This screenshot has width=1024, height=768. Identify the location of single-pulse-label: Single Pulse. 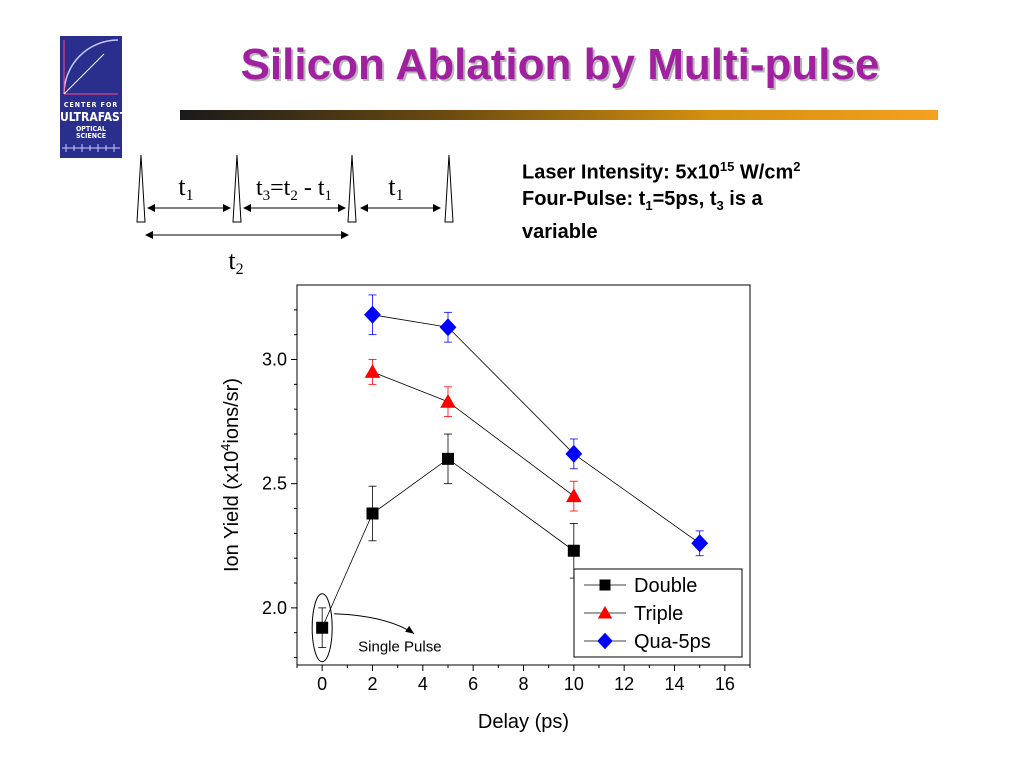
(399, 647).